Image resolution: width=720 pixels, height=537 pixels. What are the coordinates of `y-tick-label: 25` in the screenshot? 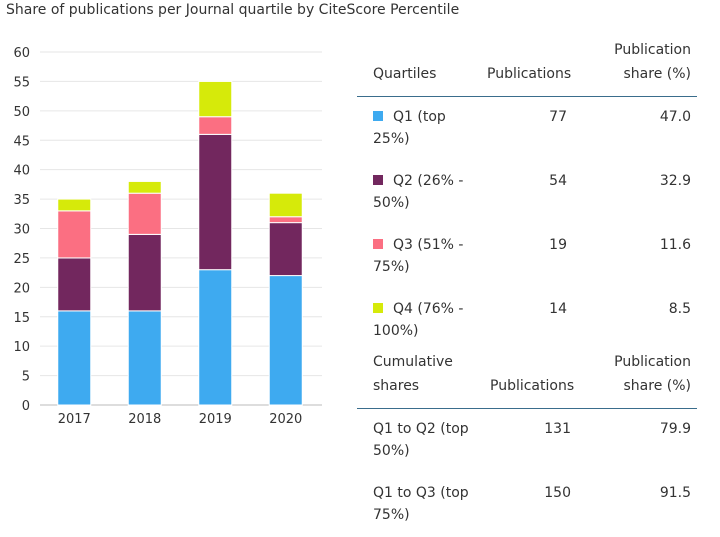 It's located at (21, 259).